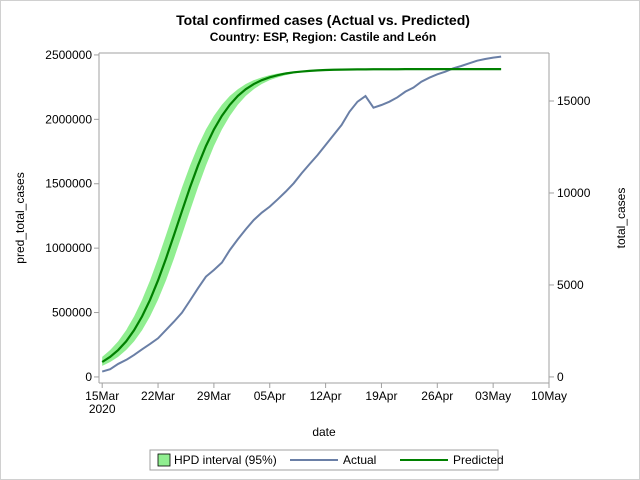 Image resolution: width=640 pixels, height=480 pixels. I want to click on x-tick-label: 26Apr, so click(437, 396).